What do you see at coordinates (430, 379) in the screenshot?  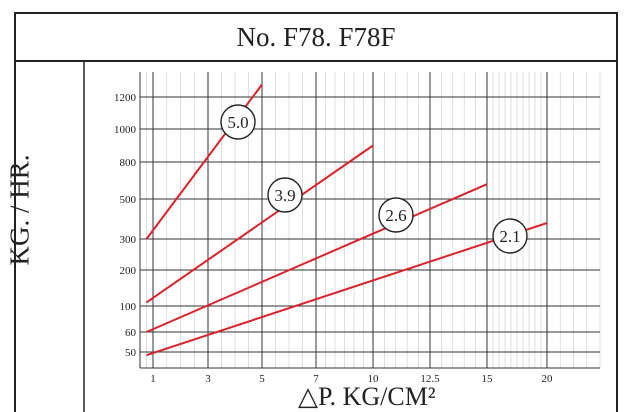 I see `x-tick-label: 12.5` at bounding box center [430, 379].